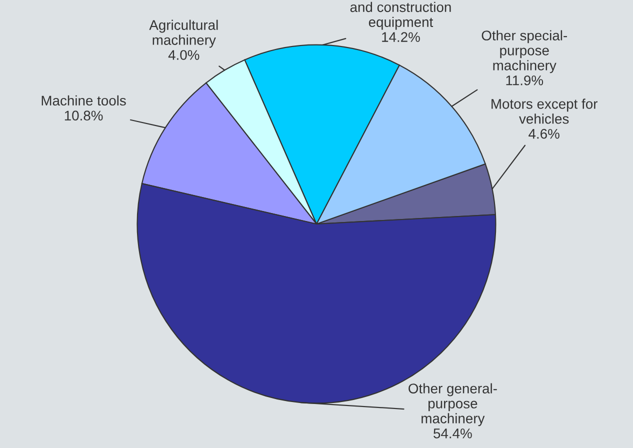 The width and height of the screenshot is (633, 448). I want to click on data-label: 11.9%, so click(525, 80).